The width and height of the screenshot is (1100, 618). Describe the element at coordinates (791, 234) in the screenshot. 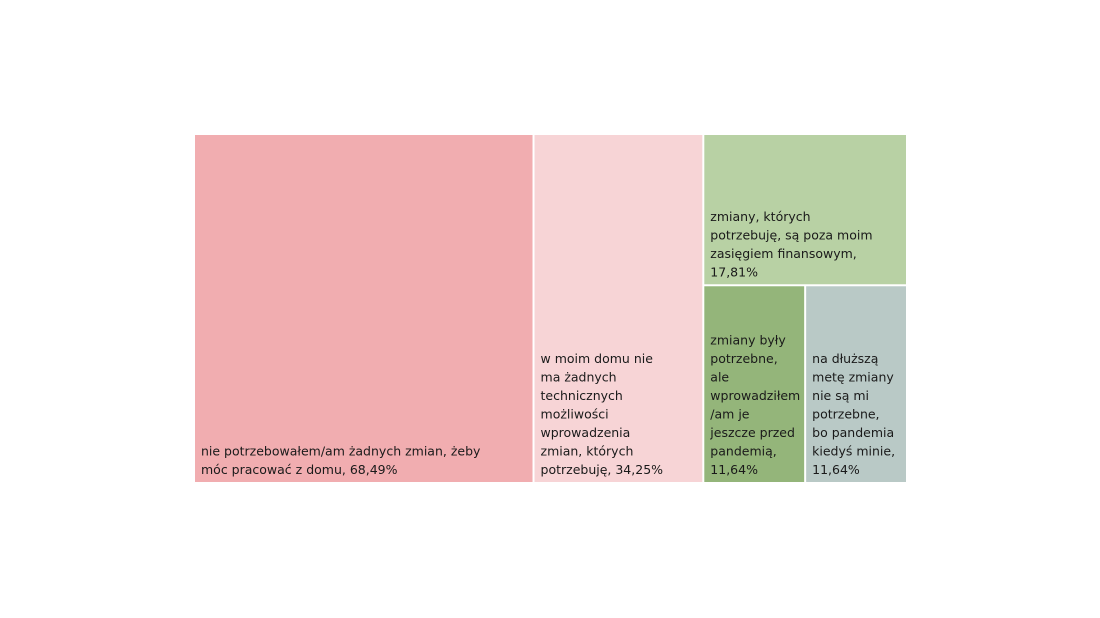

I see `treemap-label-3-line-2: potrzebuję, są poza moim` at that location.